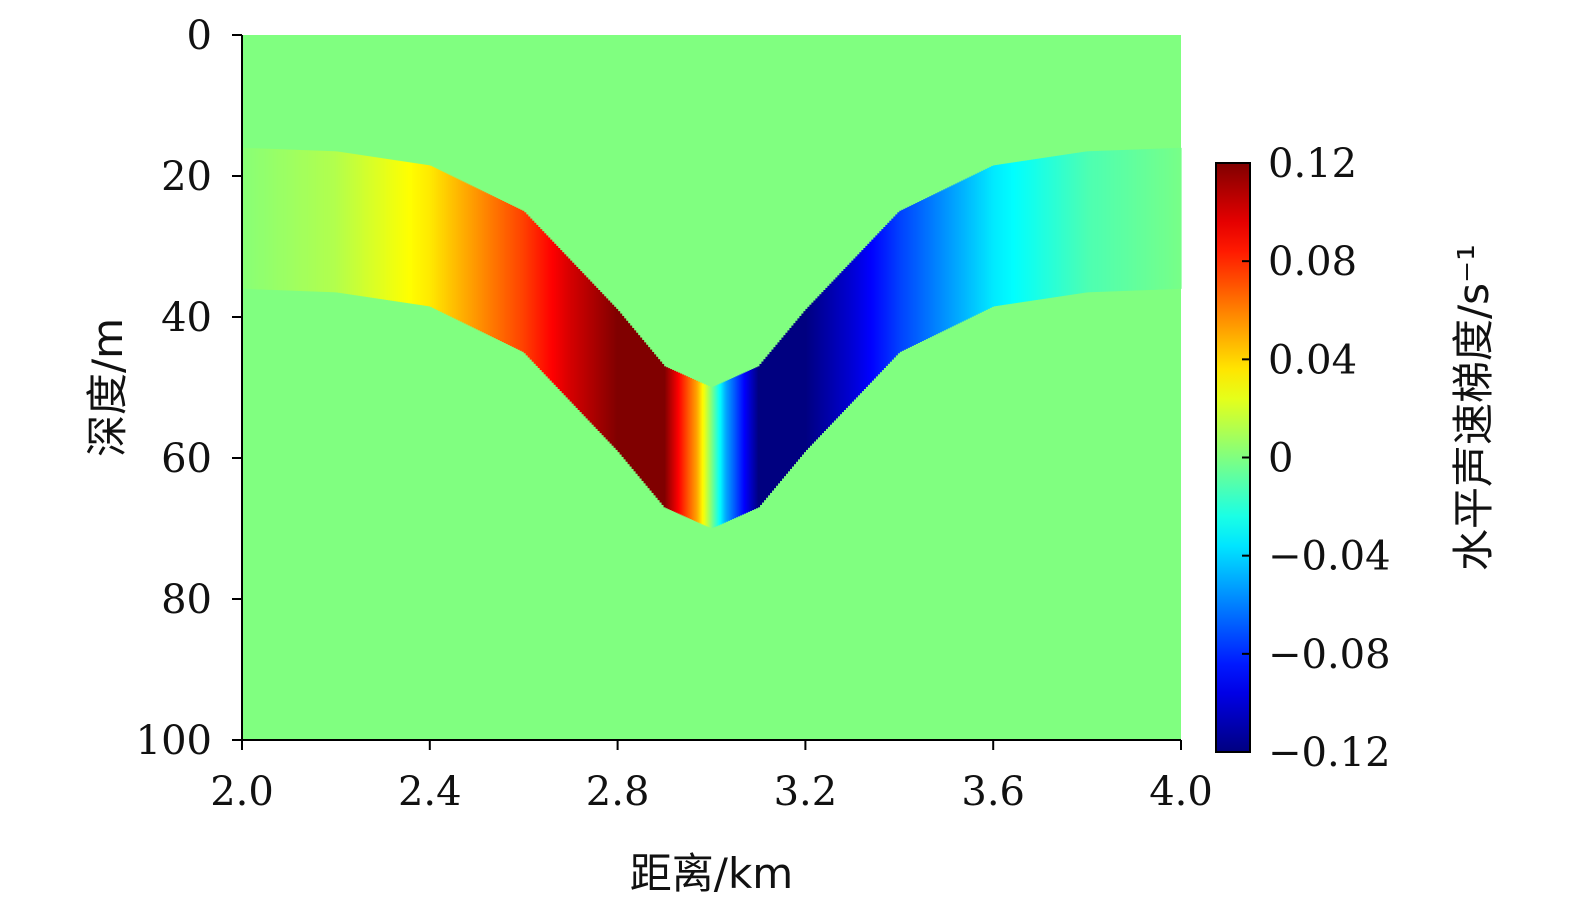 This screenshot has height=915, width=1575. Describe the element at coordinates (1329, 753) in the screenshot. I see `colorbar-tick-label: −0.12` at that location.